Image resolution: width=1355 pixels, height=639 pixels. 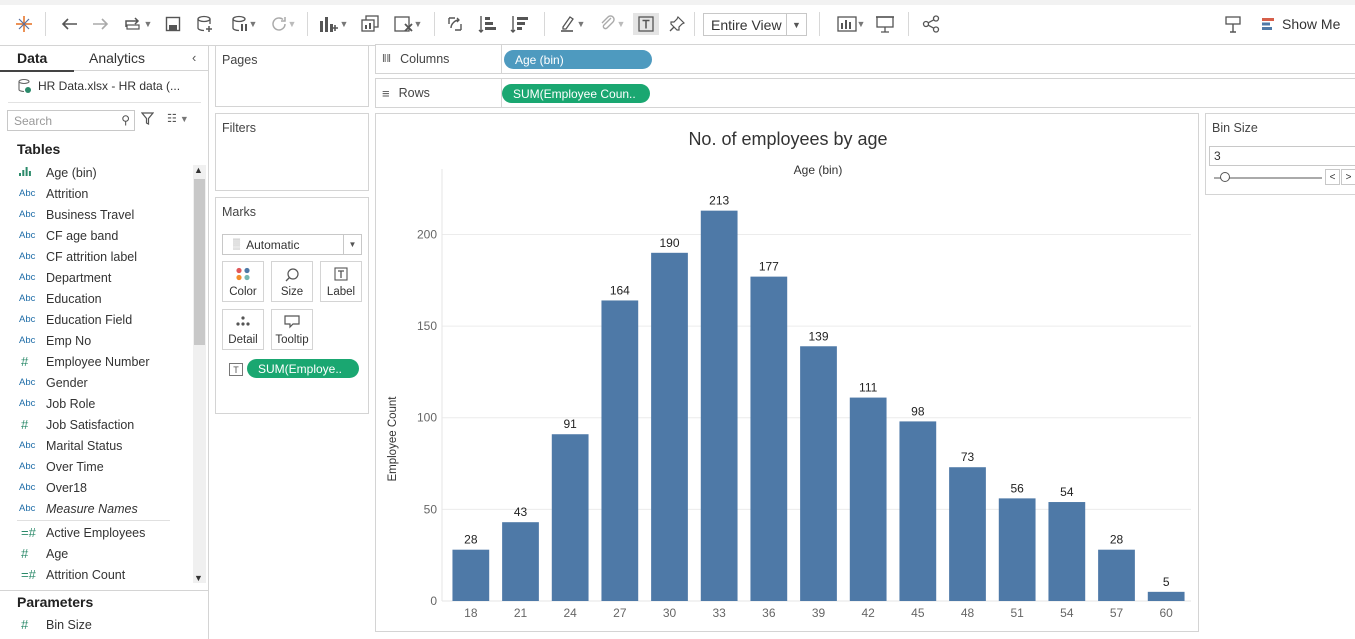 What do you see at coordinates (101, 24) in the screenshot?
I see `redo-icon` at bounding box center [101, 24].